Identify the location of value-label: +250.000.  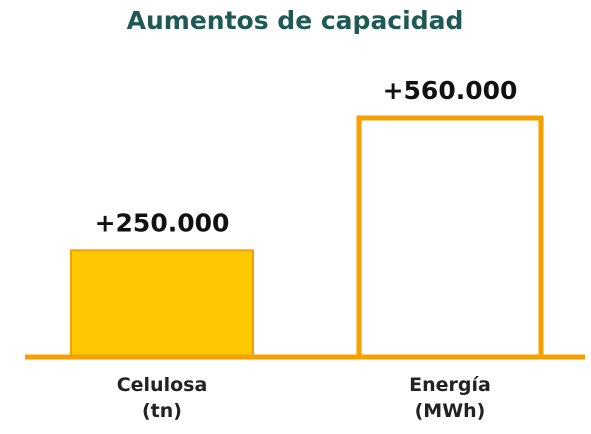
(162, 222).